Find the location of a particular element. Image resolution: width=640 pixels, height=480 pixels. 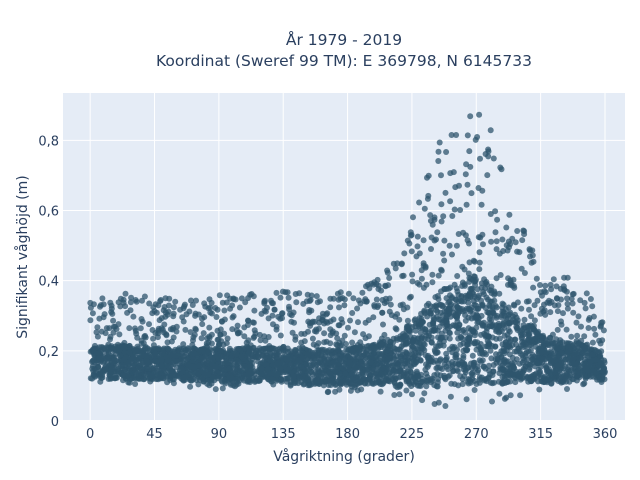

y-tick-label: 0,2 is located at coordinates (48, 352).